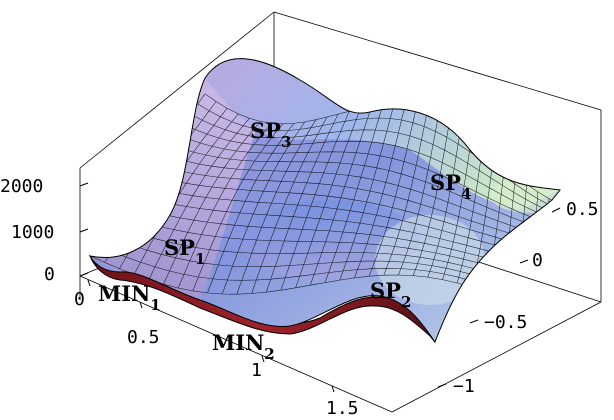 Image resolution: width=614 pixels, height=420 pixels. What do you see at coordinates (390, 294) in the screenshot?
I see `label-sp2: SP2` at bounding box center [390, 294].